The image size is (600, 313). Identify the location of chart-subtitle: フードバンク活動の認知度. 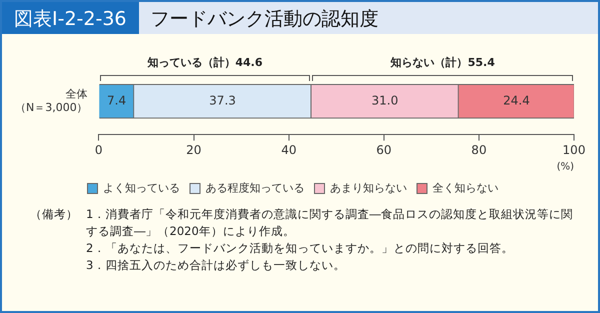
(368, 18).